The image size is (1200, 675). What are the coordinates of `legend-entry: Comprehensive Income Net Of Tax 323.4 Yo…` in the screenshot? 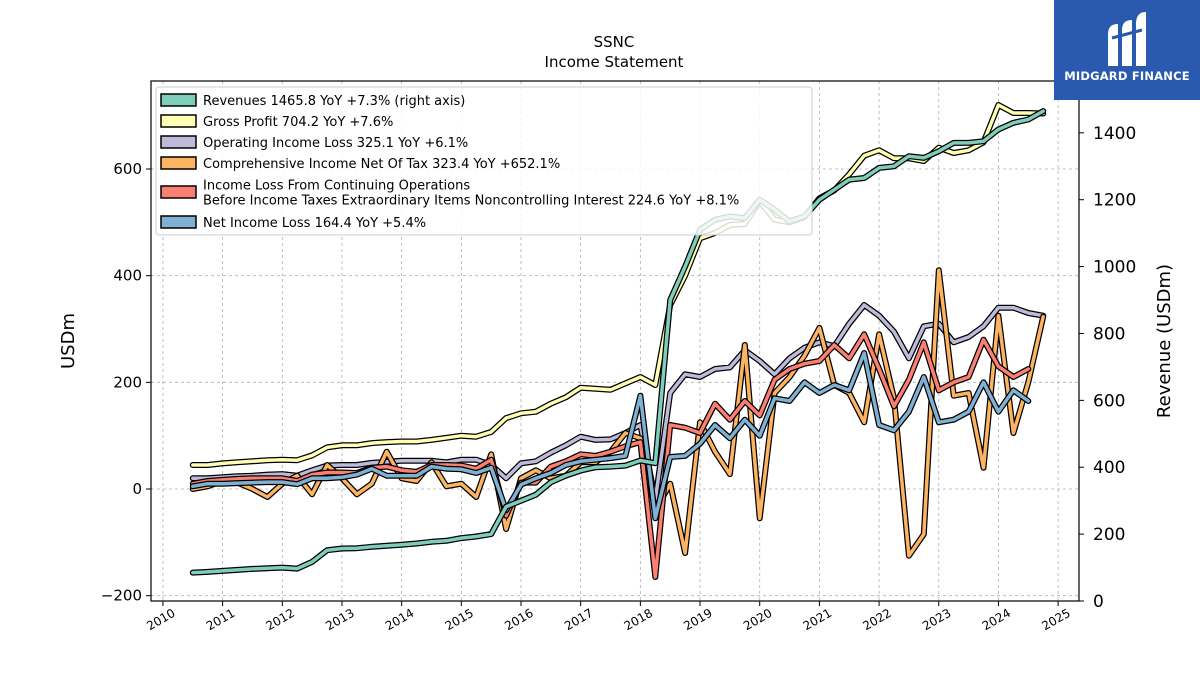 It's located at (381, 164).